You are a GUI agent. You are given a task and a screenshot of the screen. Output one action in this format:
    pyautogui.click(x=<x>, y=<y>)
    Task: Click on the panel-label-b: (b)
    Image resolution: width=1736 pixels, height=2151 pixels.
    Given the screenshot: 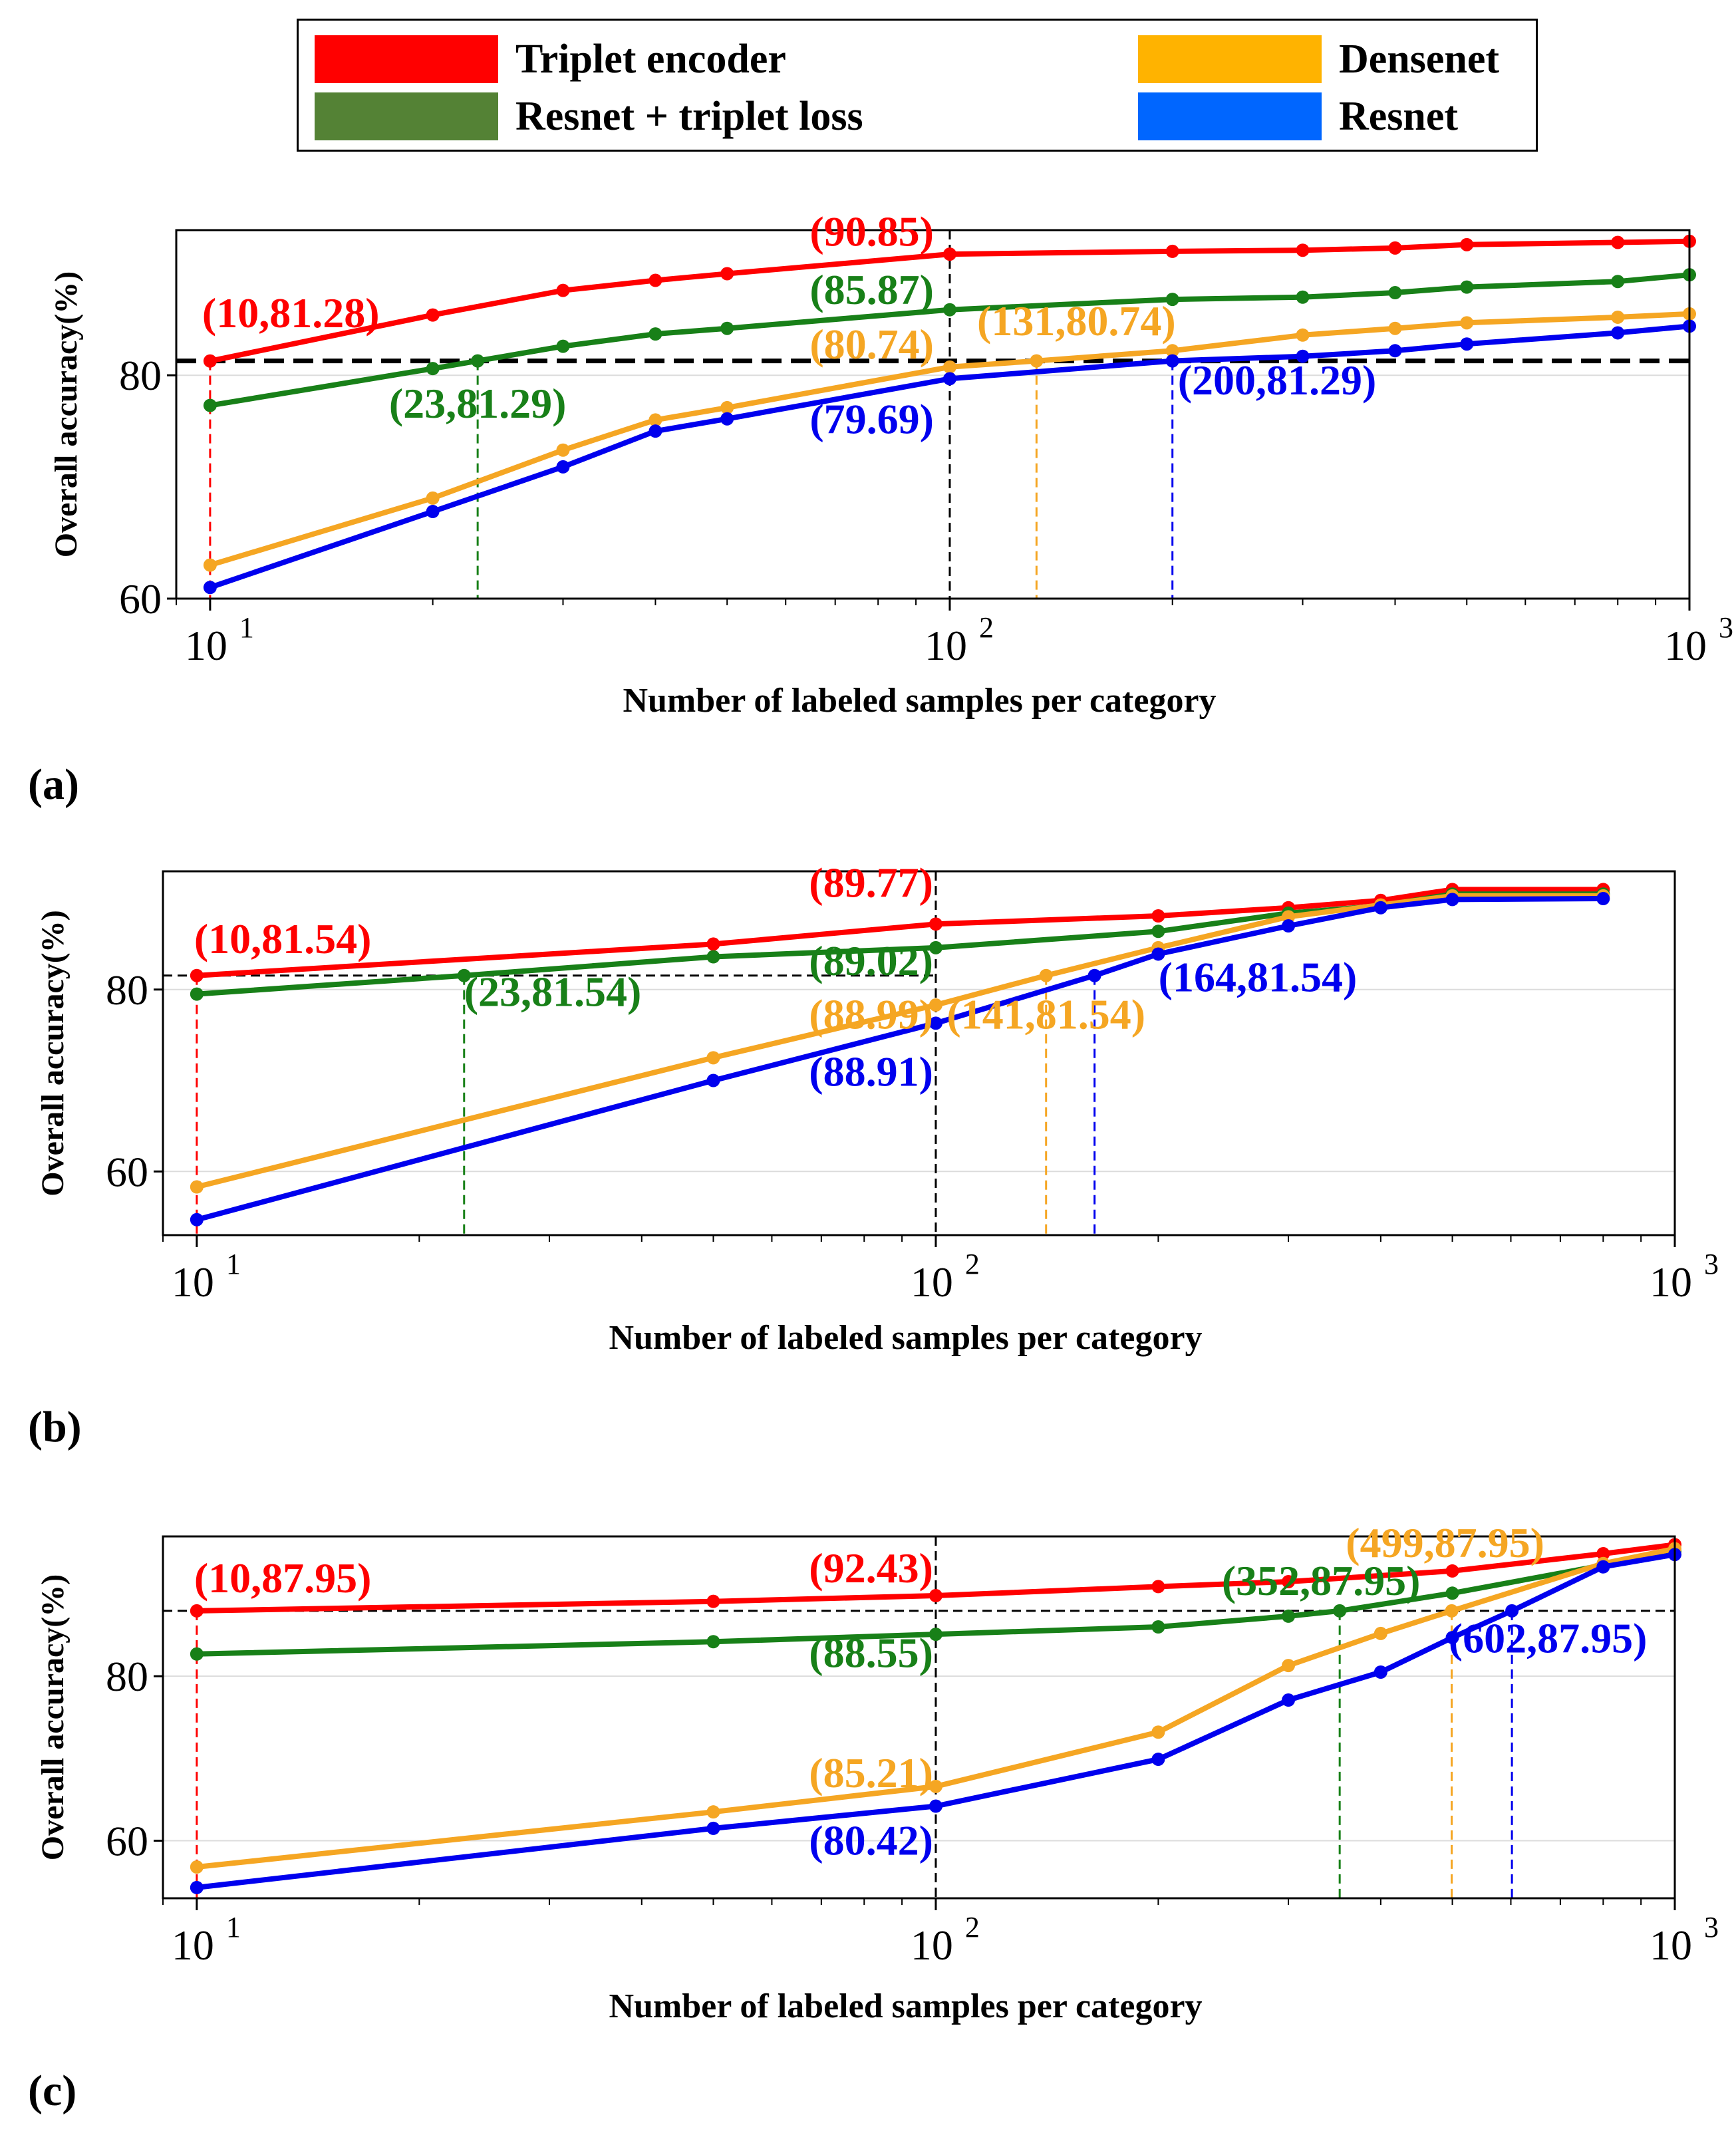 What is the action you would take?
    pyautogui.click(x=55, y=1427)
    